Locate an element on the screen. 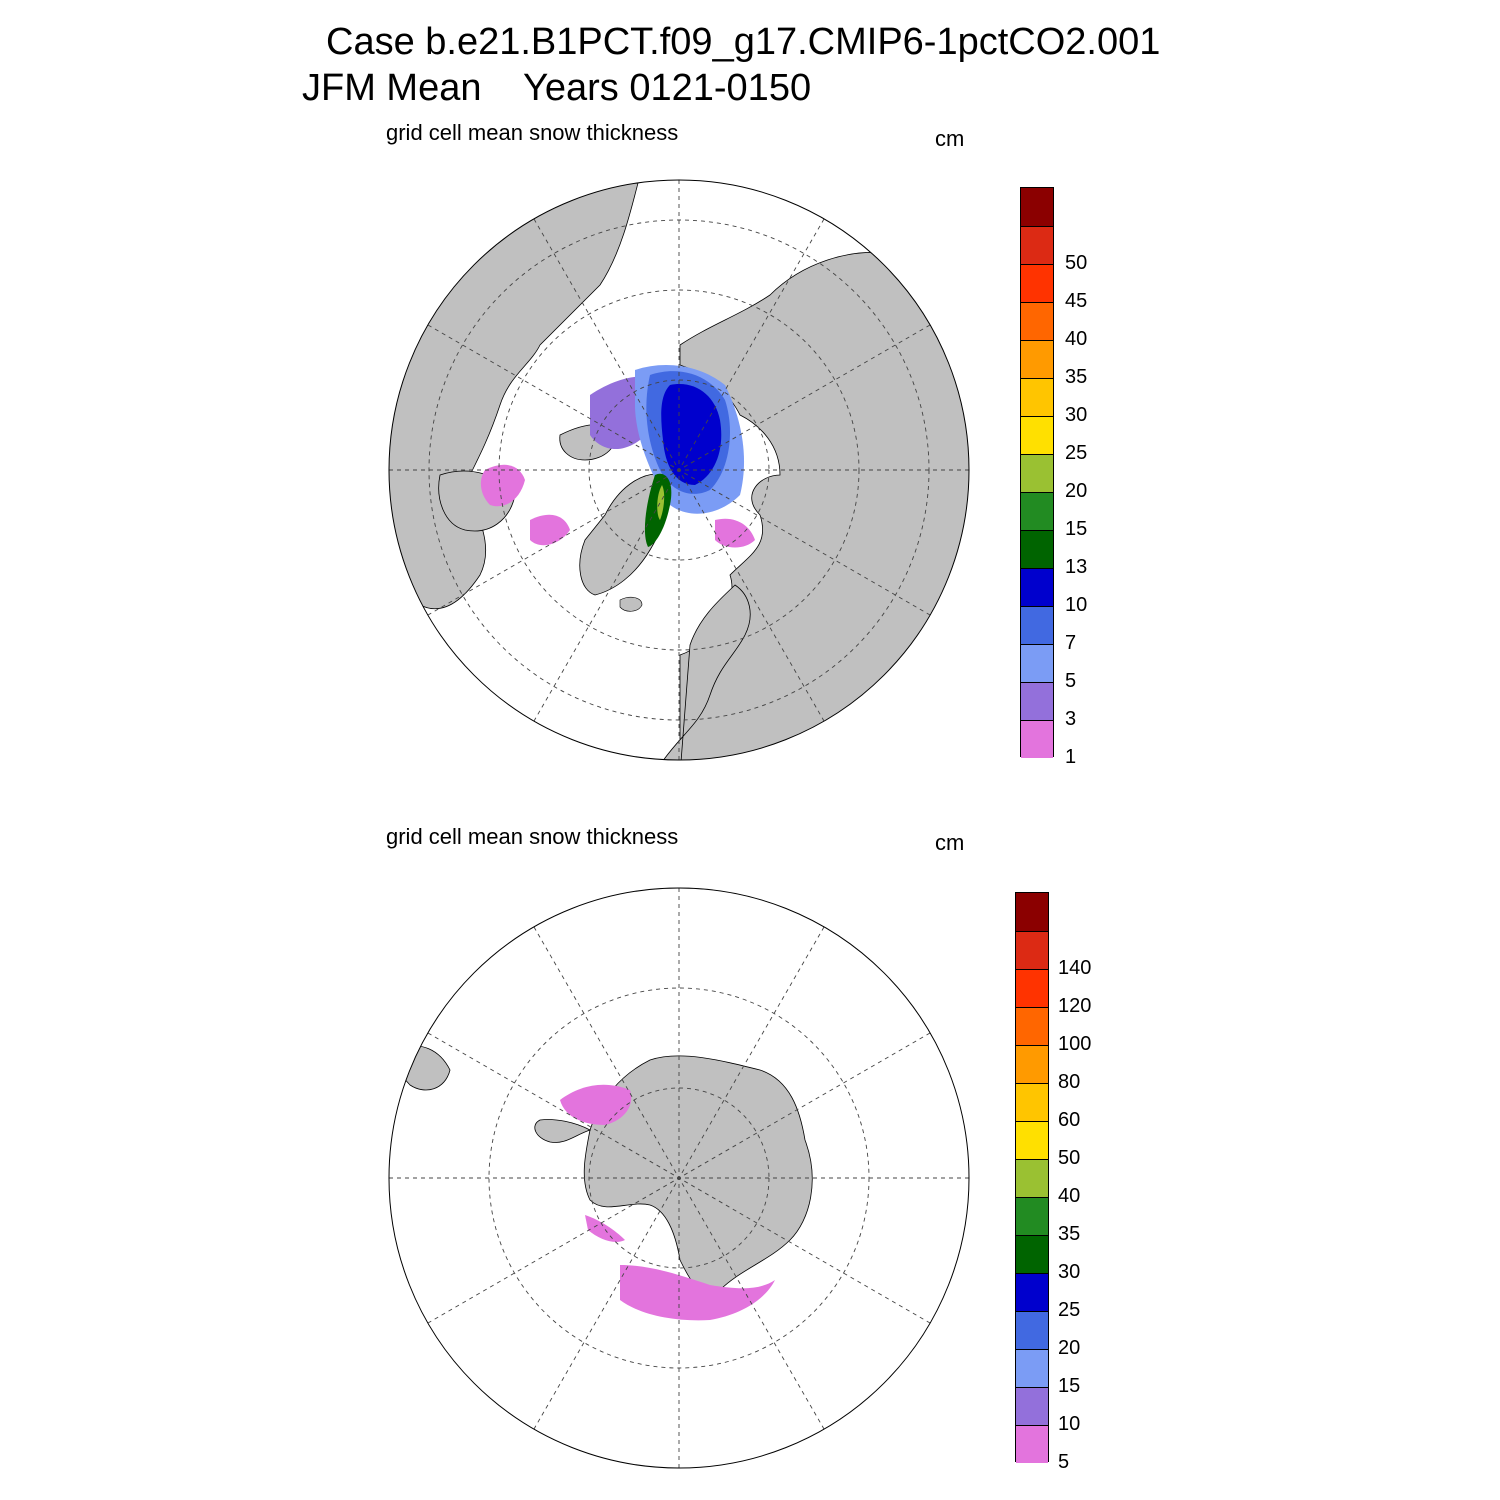 Image resolution: width=1500 pixels, height=1500 pixels. colorbar-tick-label: 80 is located at coordinates (1069, 1082).